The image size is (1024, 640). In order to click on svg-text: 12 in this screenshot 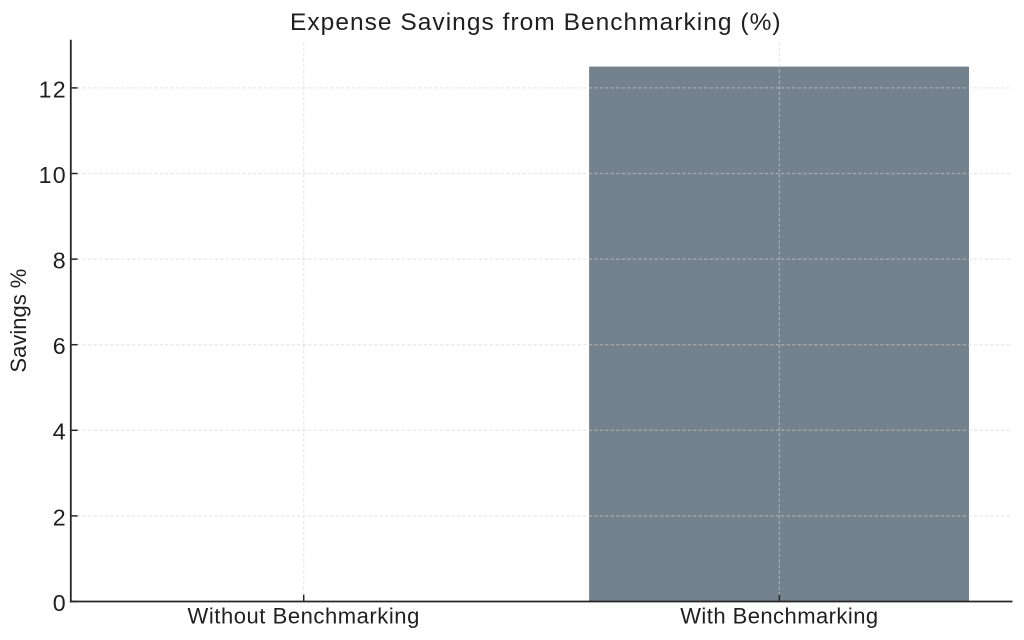, I will do `click(53, 89)`.